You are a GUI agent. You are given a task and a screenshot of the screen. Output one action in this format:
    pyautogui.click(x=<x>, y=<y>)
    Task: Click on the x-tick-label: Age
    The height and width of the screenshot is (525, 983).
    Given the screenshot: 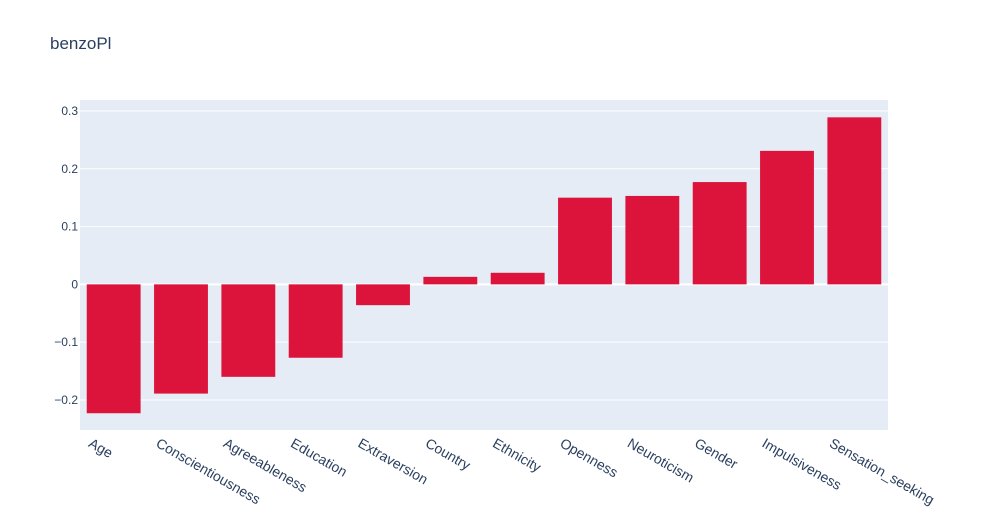 What is the action you would take?
    pyautogui.click(x=101, y=448)
    